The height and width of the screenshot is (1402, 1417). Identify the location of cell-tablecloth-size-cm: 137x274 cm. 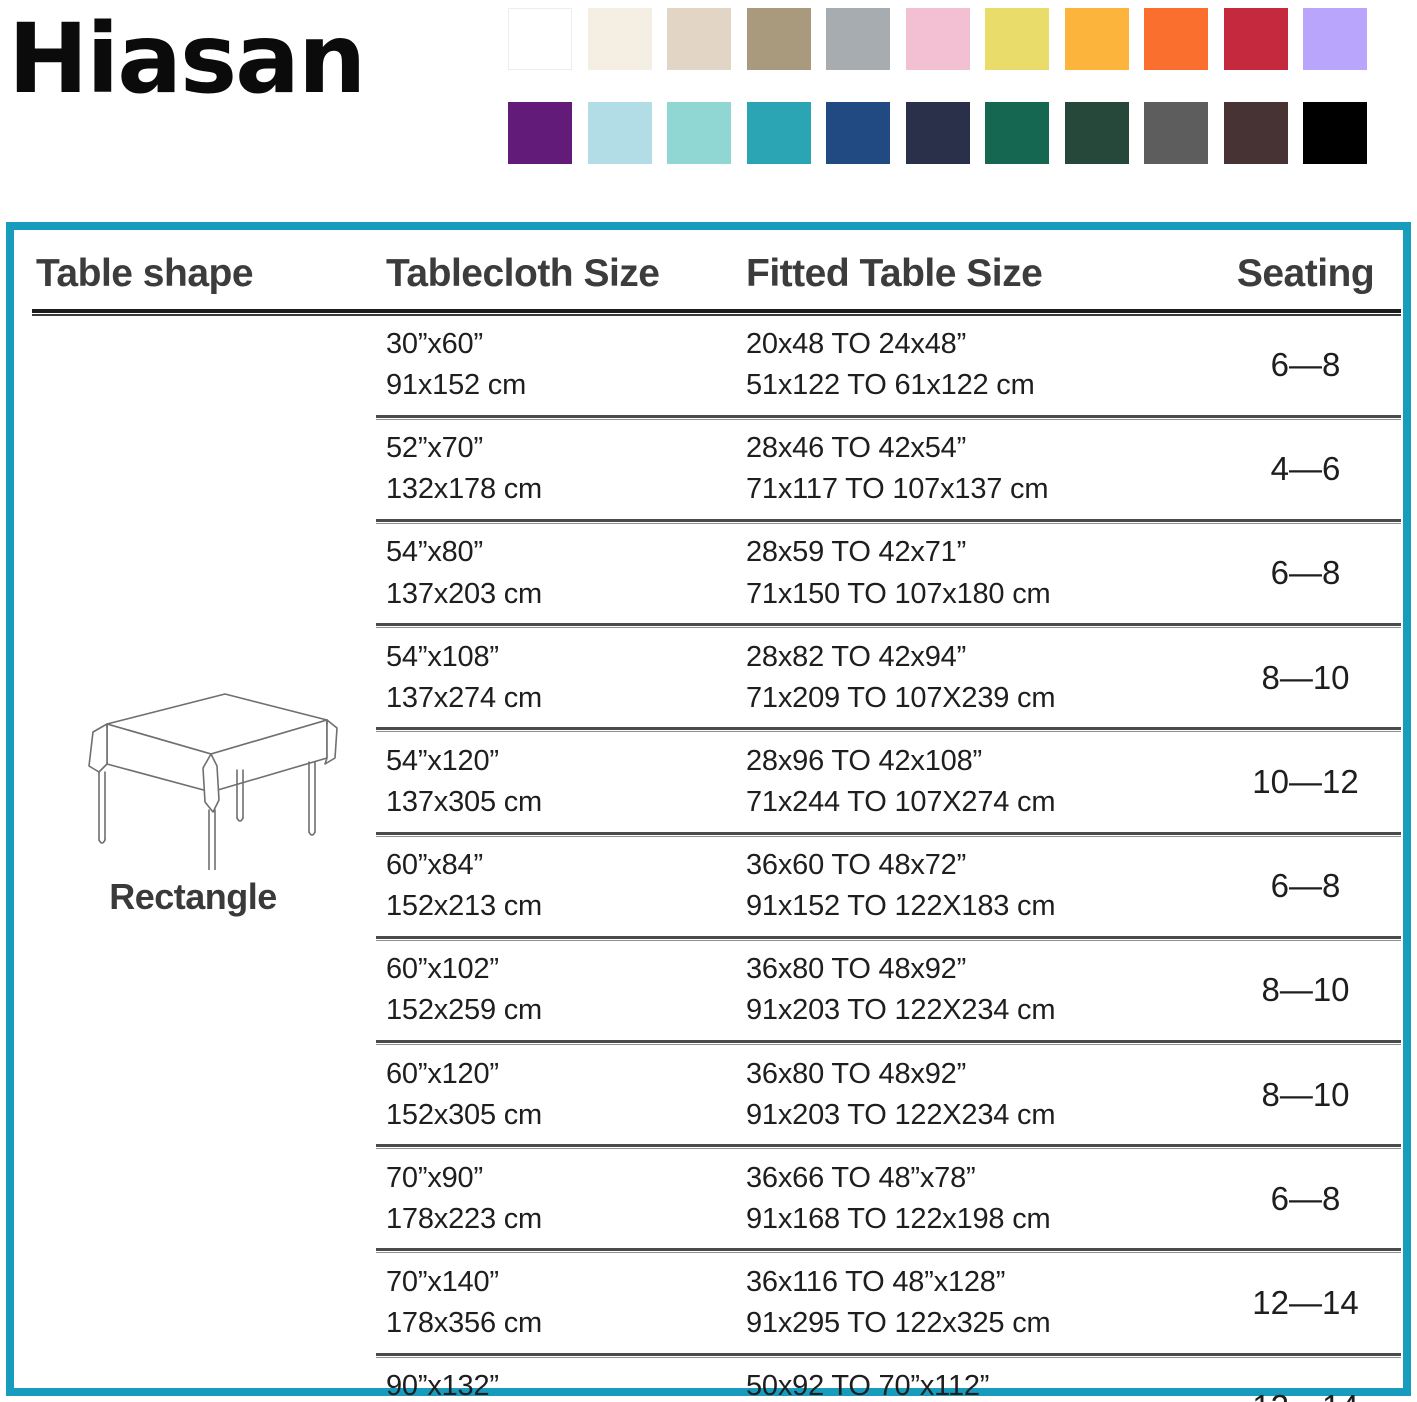
(464, 697).